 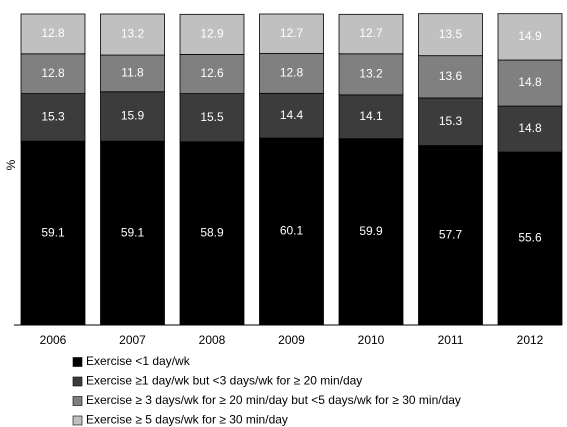 I want to click on data-label-2006-series-3: 12.8, so click(x=53, y=73).